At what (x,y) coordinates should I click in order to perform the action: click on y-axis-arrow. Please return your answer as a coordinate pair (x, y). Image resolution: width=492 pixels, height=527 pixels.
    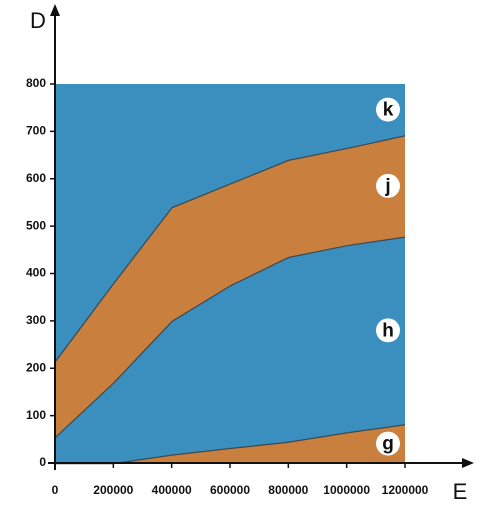
    Looking at the image, I should click on (55, 10).